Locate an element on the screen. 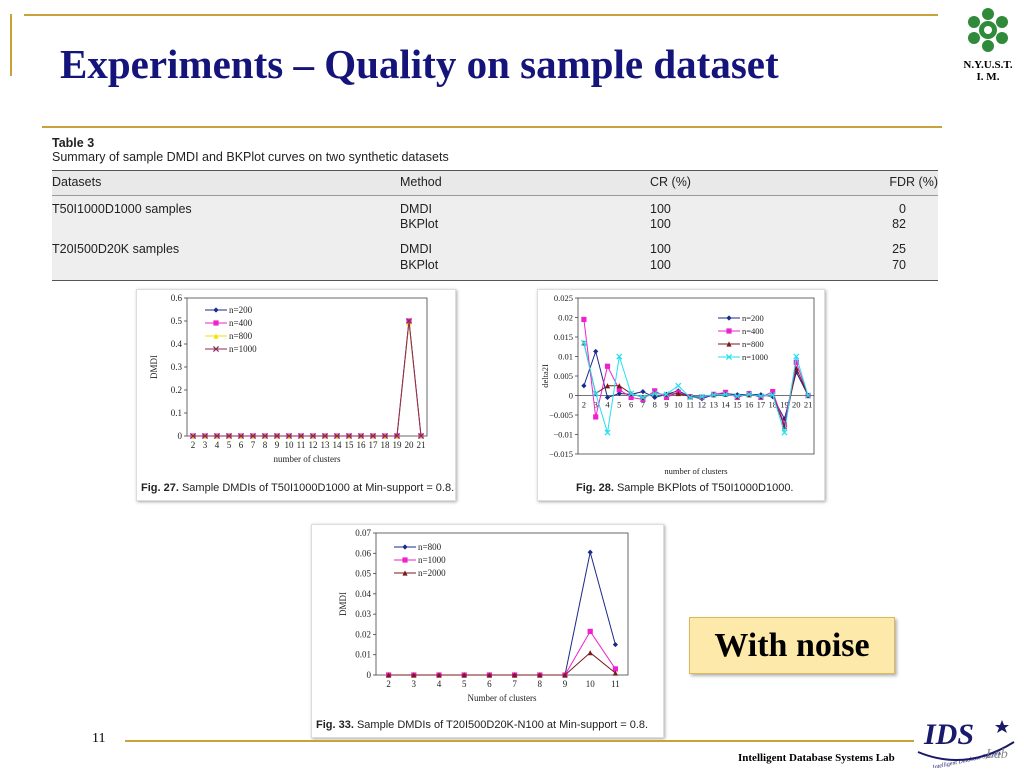  x-tick-label: 4 is located at coordinates (607, 405).